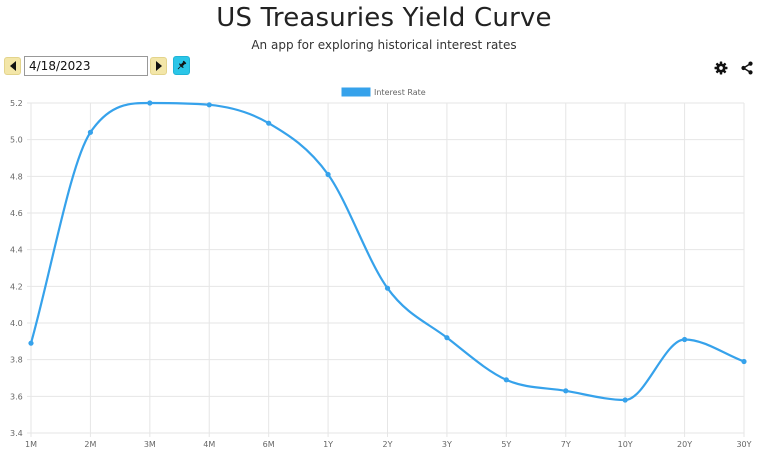 The width and height of the screenshot is (768, 453). What do you see at coordinates (387, 288) in the screenshot?
I see `data-point-2Y` at bounding box center [387, 288].